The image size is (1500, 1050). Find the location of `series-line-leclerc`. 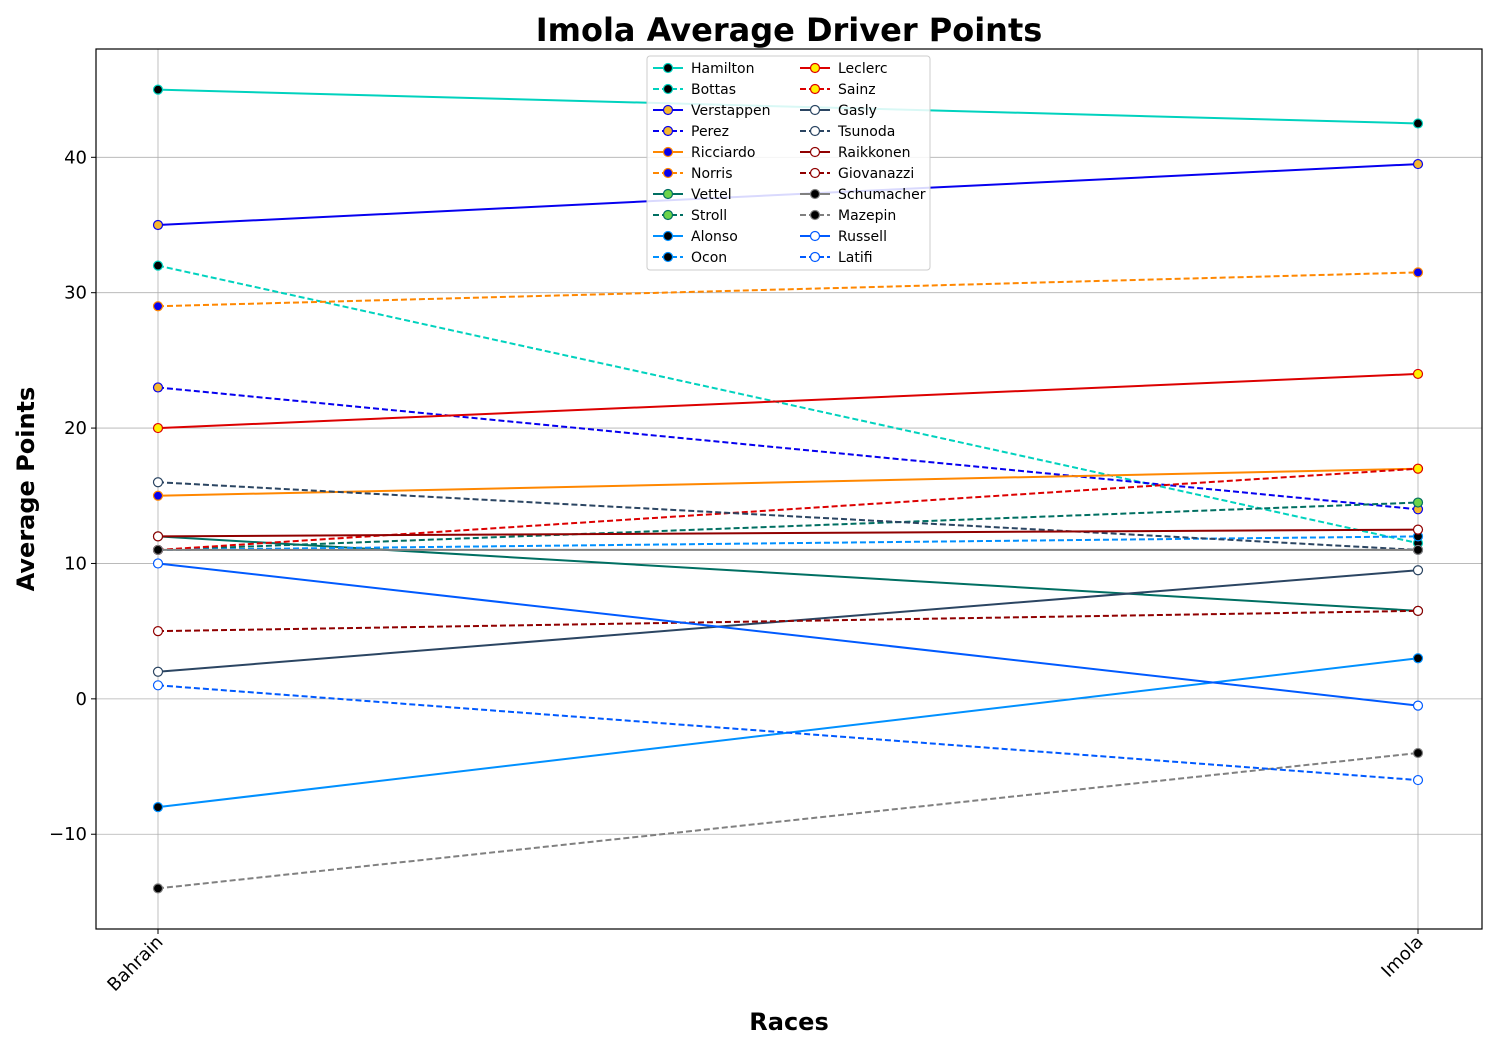

series-line-leclerc is located at coordinates (788, 401).